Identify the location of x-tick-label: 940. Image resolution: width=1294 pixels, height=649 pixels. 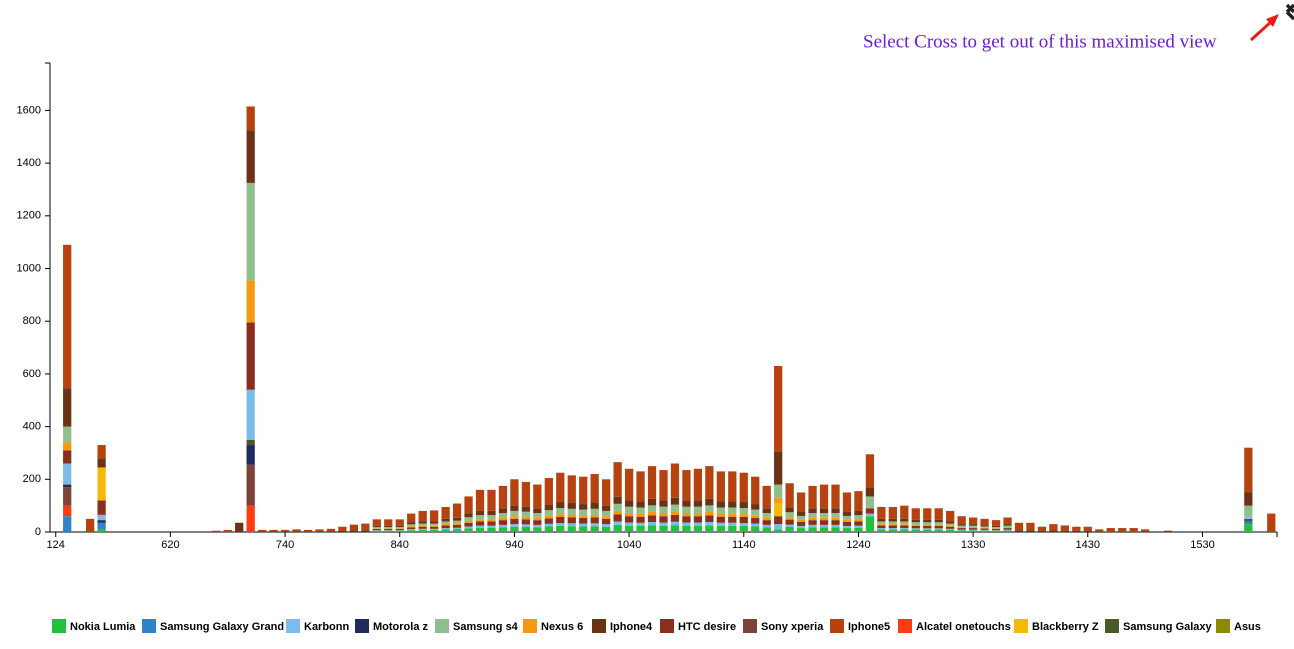
(514, 545).